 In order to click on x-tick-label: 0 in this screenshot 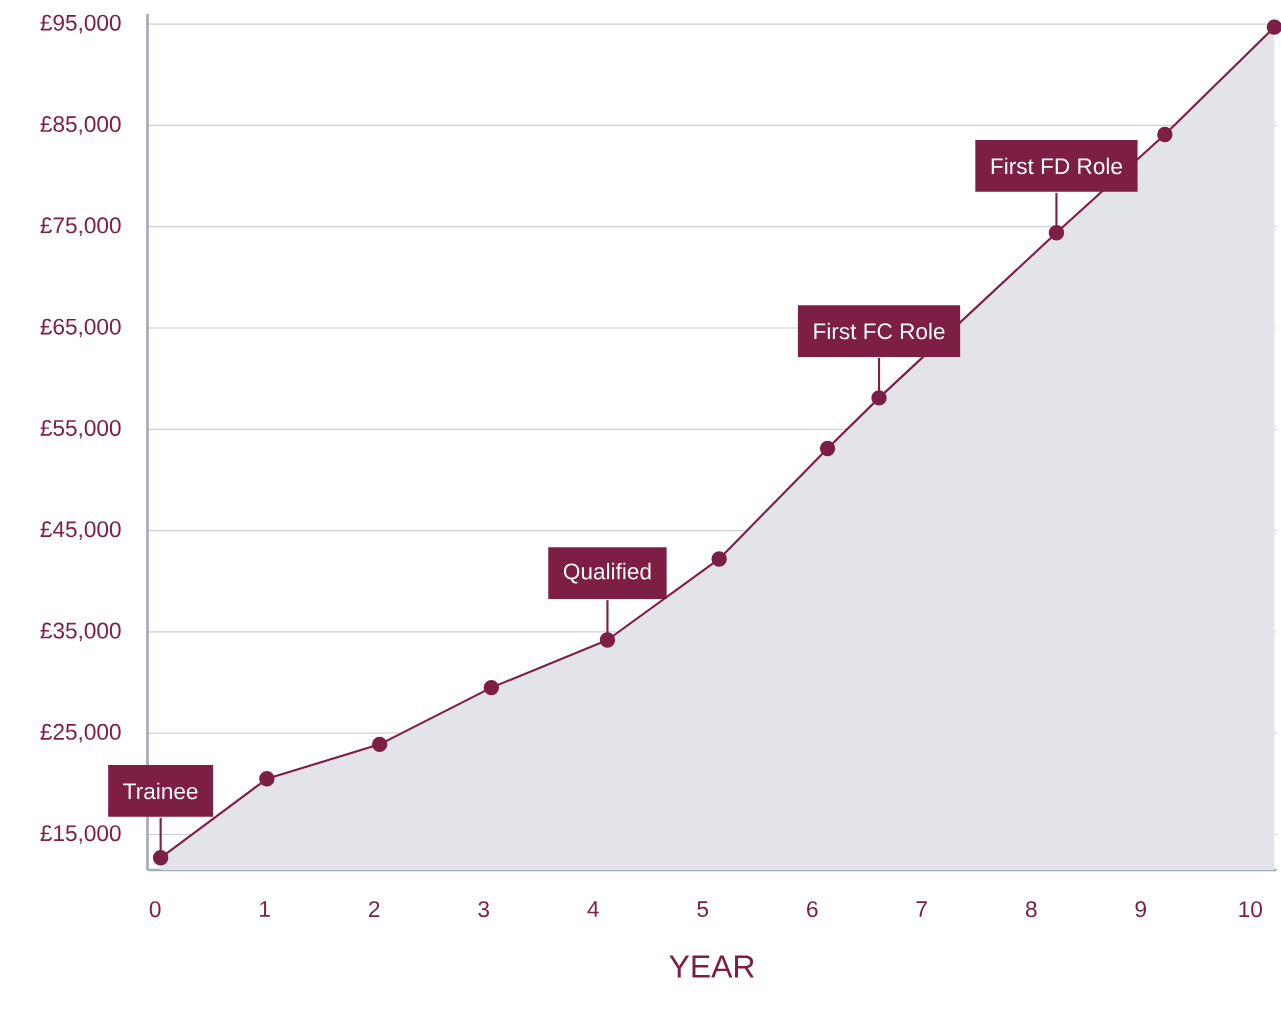, I will do `click(155, 908)`.